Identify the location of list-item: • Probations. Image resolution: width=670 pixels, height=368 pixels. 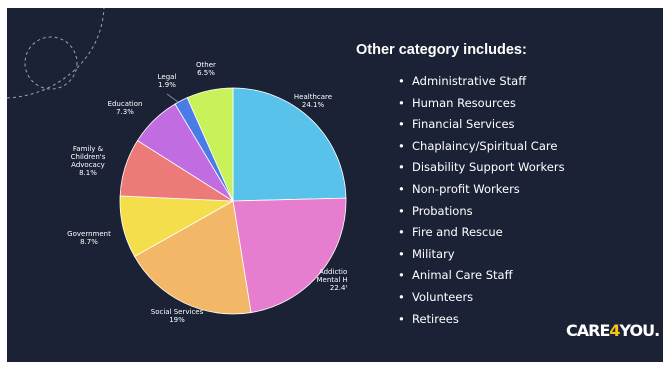
(481, 212).